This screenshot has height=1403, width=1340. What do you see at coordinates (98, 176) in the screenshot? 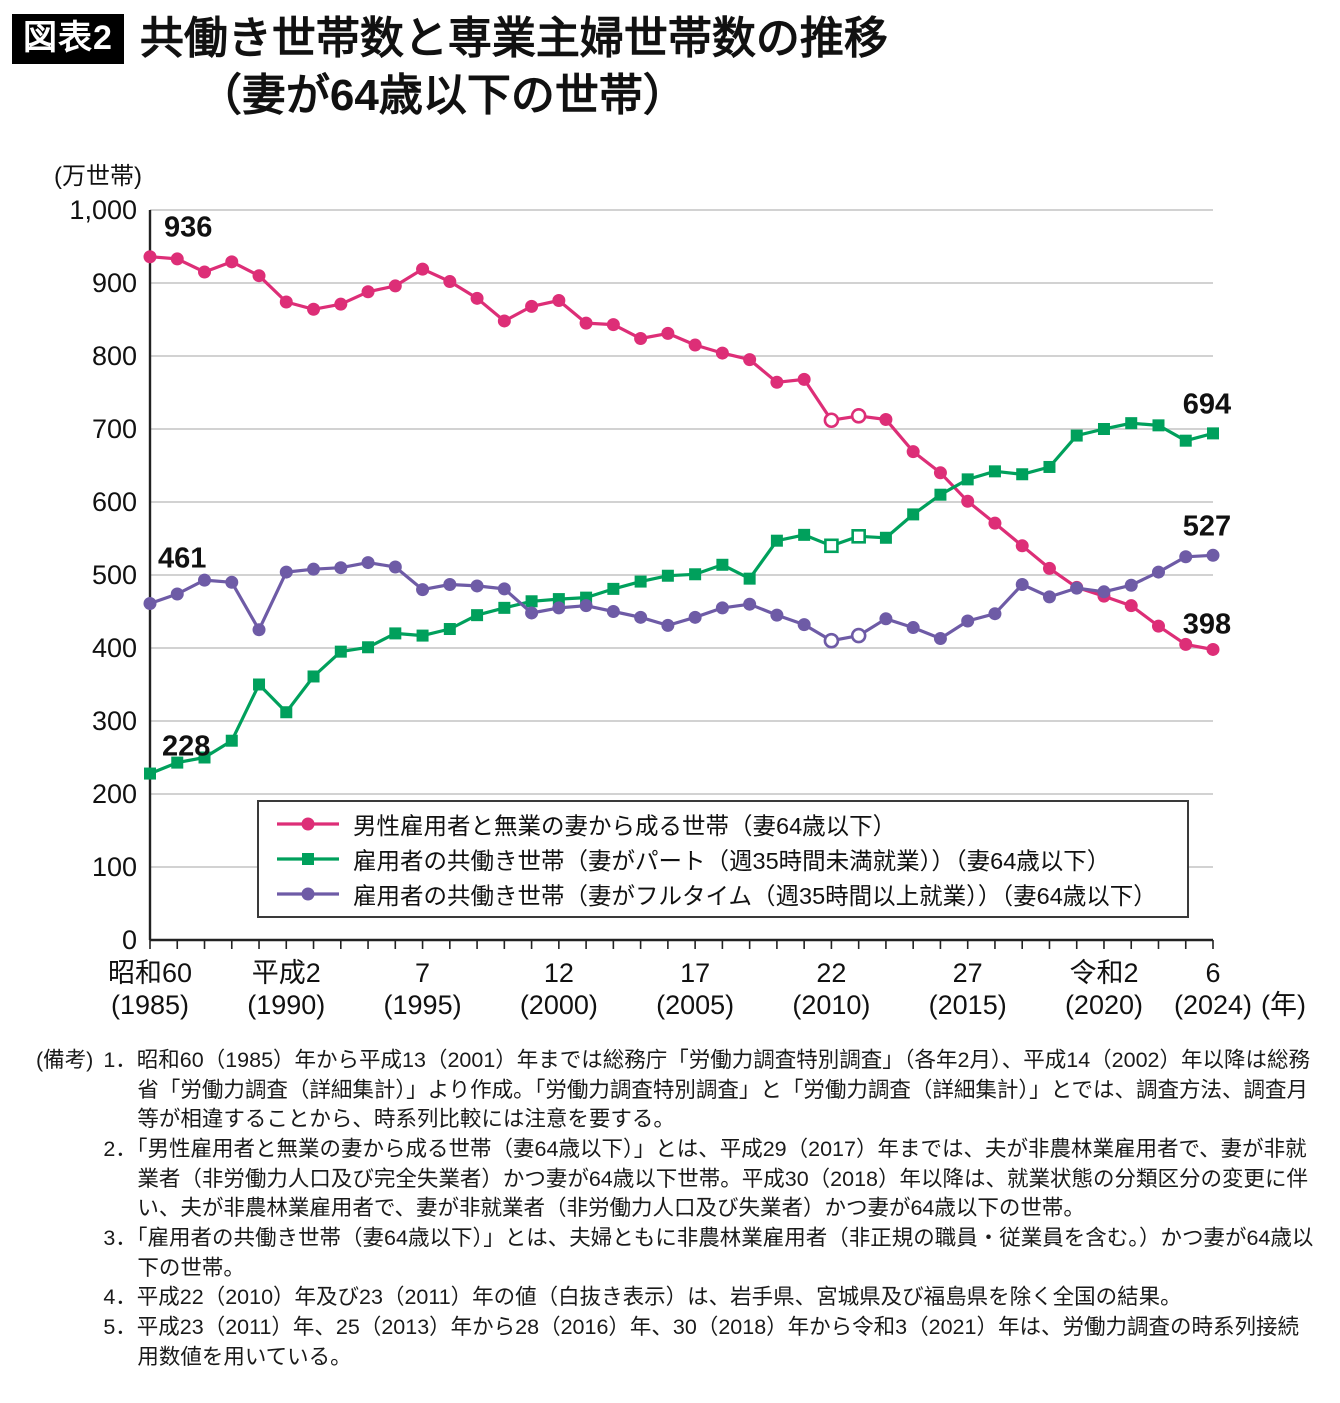
I see `y-axis-unit-label: (万世帯)` at bounding box center [98, 176].